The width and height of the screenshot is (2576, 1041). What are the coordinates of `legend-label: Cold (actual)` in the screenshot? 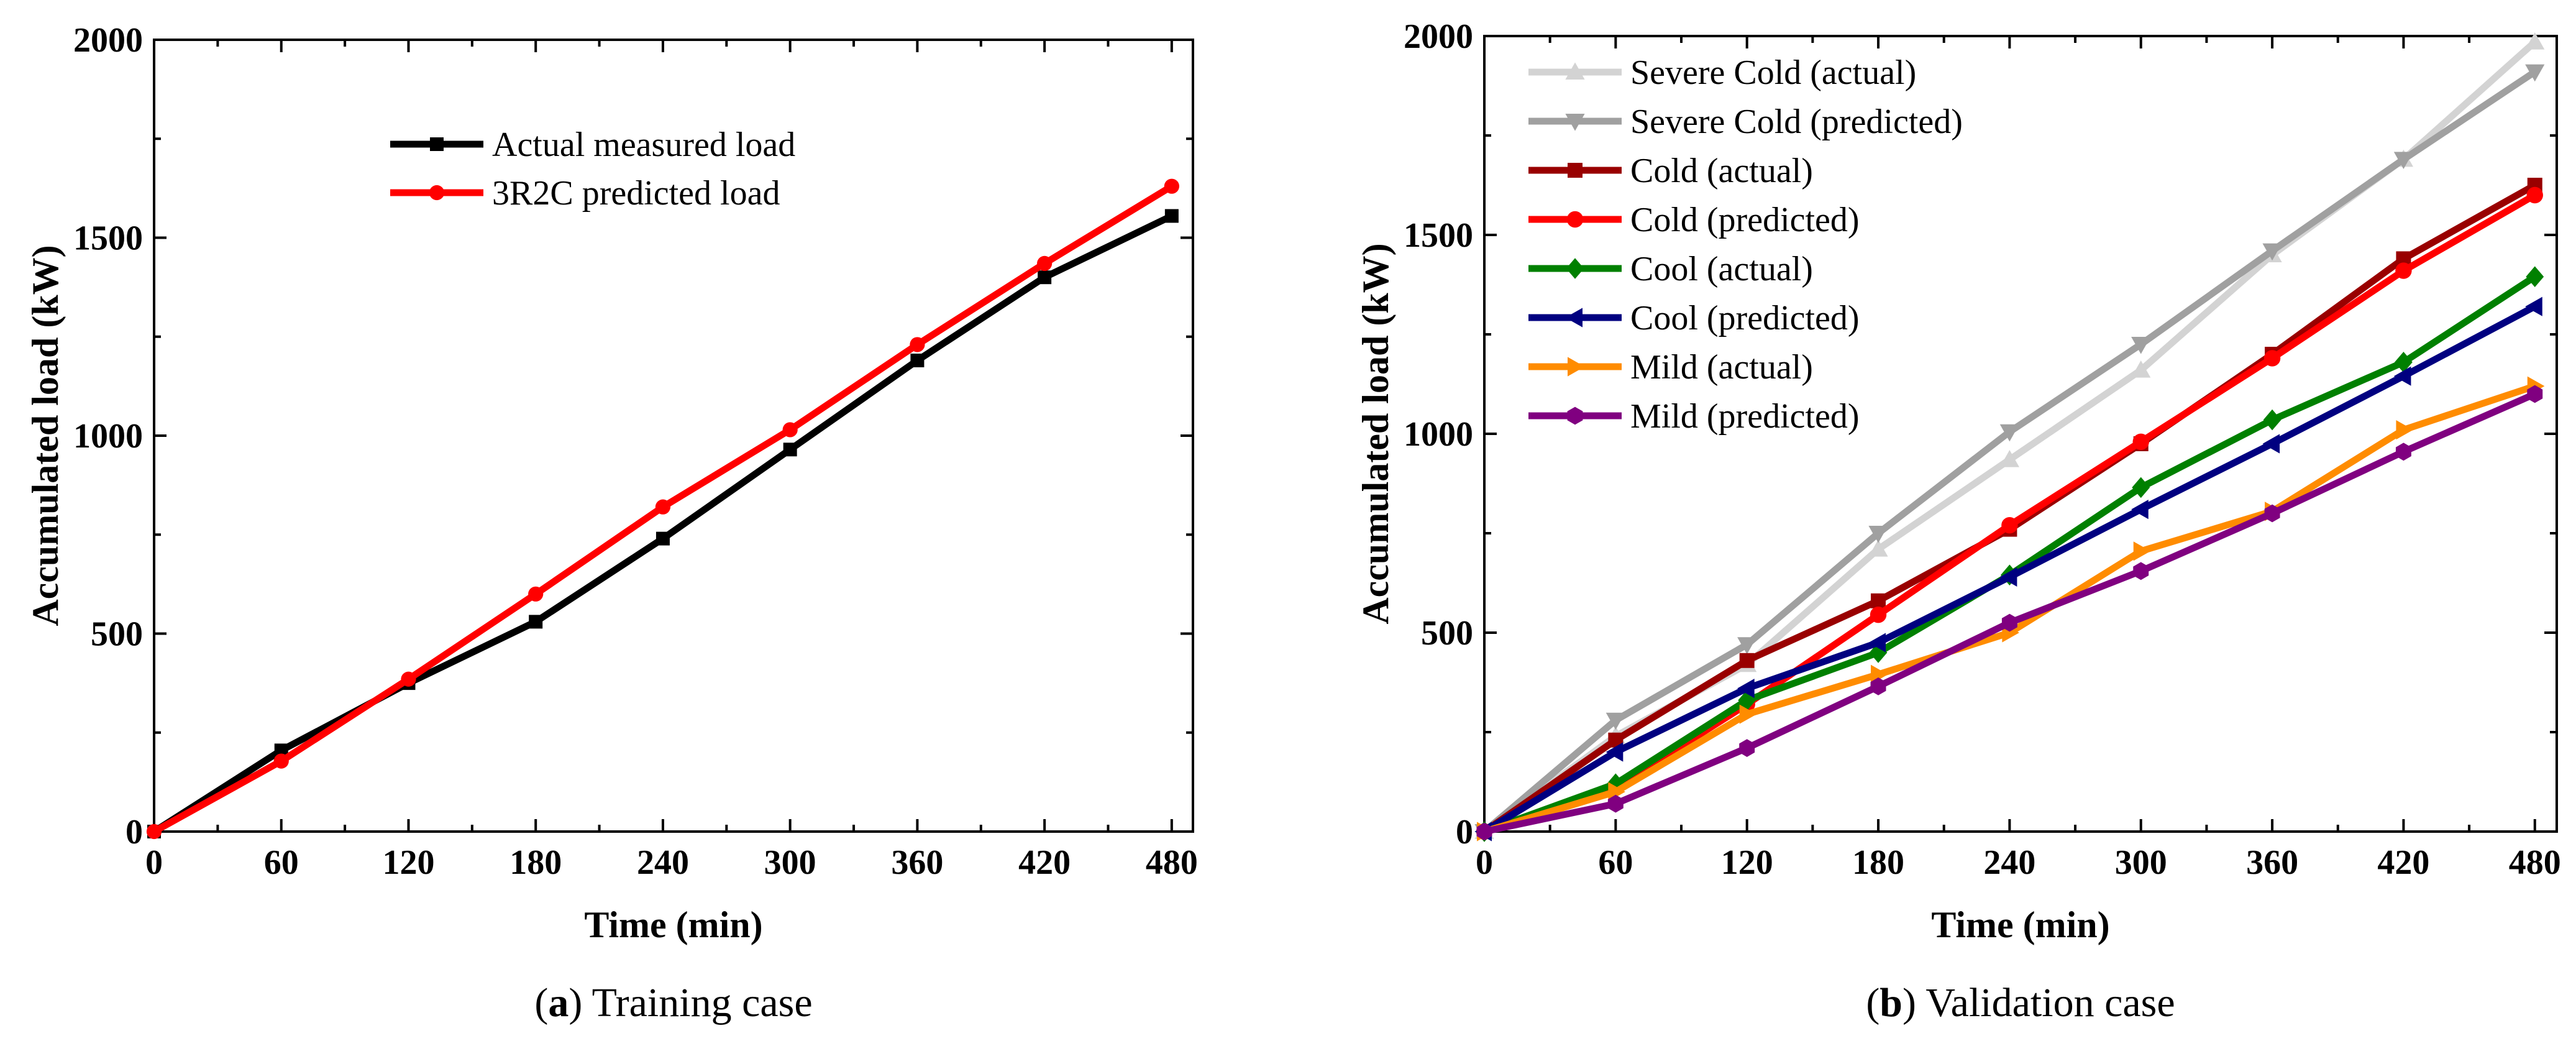 It's located at (1721, 171).